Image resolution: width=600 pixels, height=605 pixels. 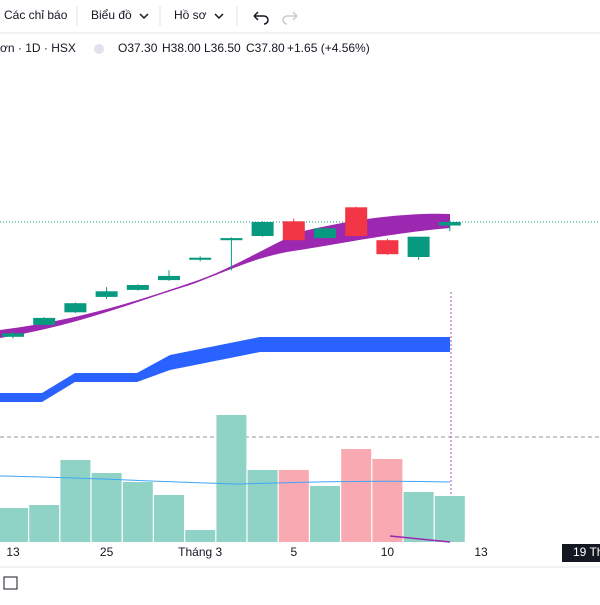 I want to click on symbol-info: ơn · 1D · HSX, so click(x=38, y=48).